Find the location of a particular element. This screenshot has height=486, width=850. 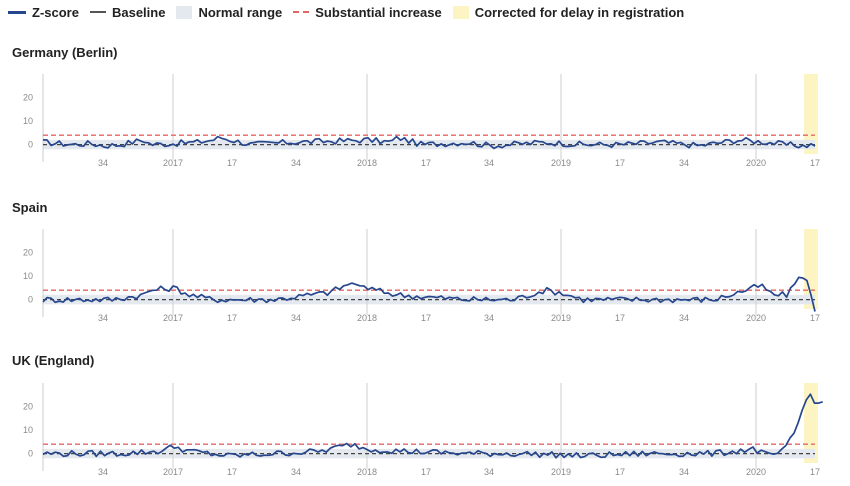

legend-item-normal-range: Normal range is located at coordinates (229, 12).